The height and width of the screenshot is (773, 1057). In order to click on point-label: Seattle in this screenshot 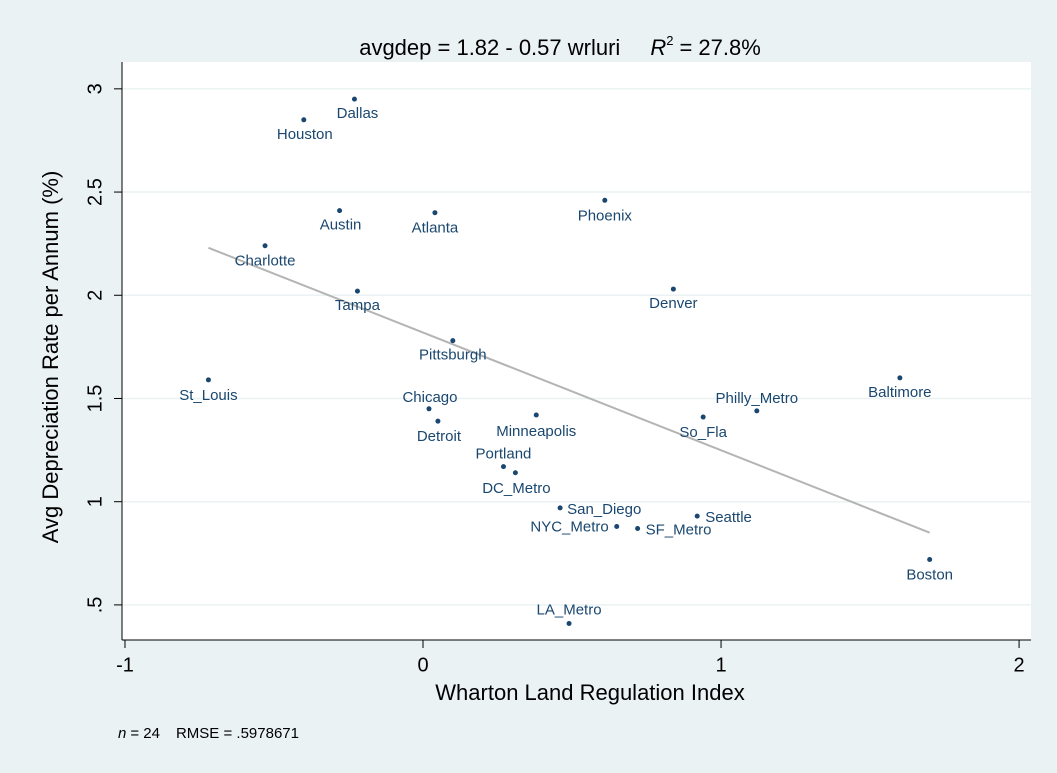, I will do `click(728, 517)`.